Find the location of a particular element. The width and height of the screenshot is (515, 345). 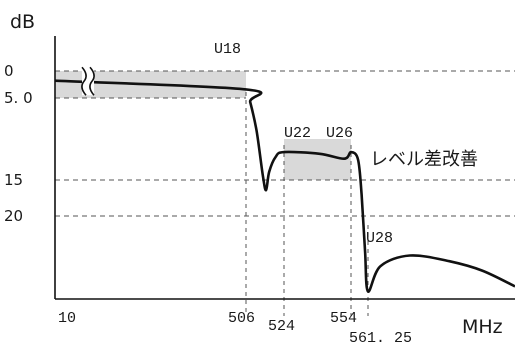

axis-break-gap is located at coordinates (88, 81).